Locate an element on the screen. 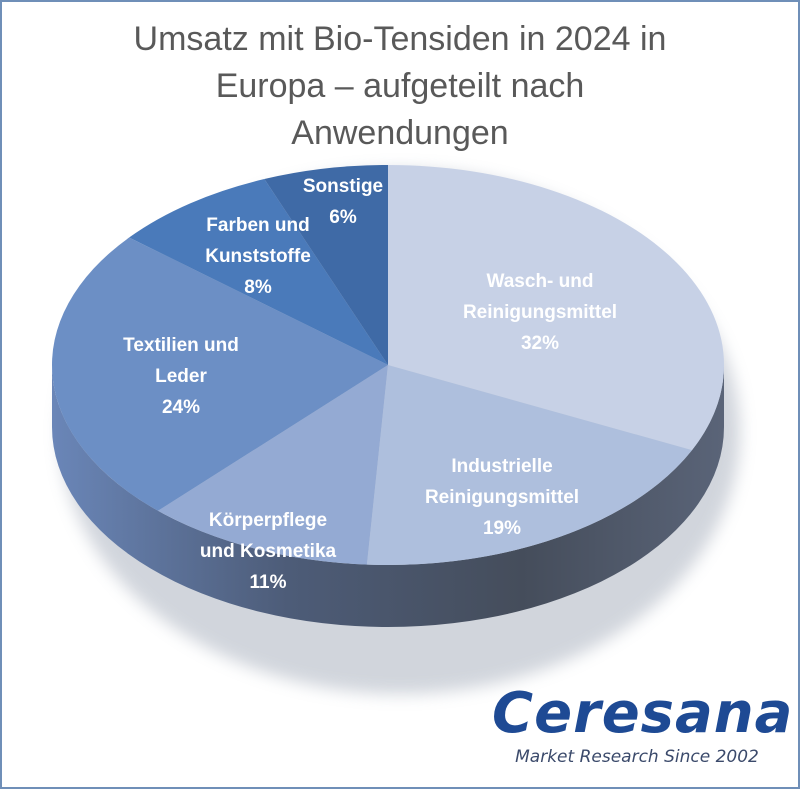  label-line: Körperpflege is located at coordinates (268, 520).